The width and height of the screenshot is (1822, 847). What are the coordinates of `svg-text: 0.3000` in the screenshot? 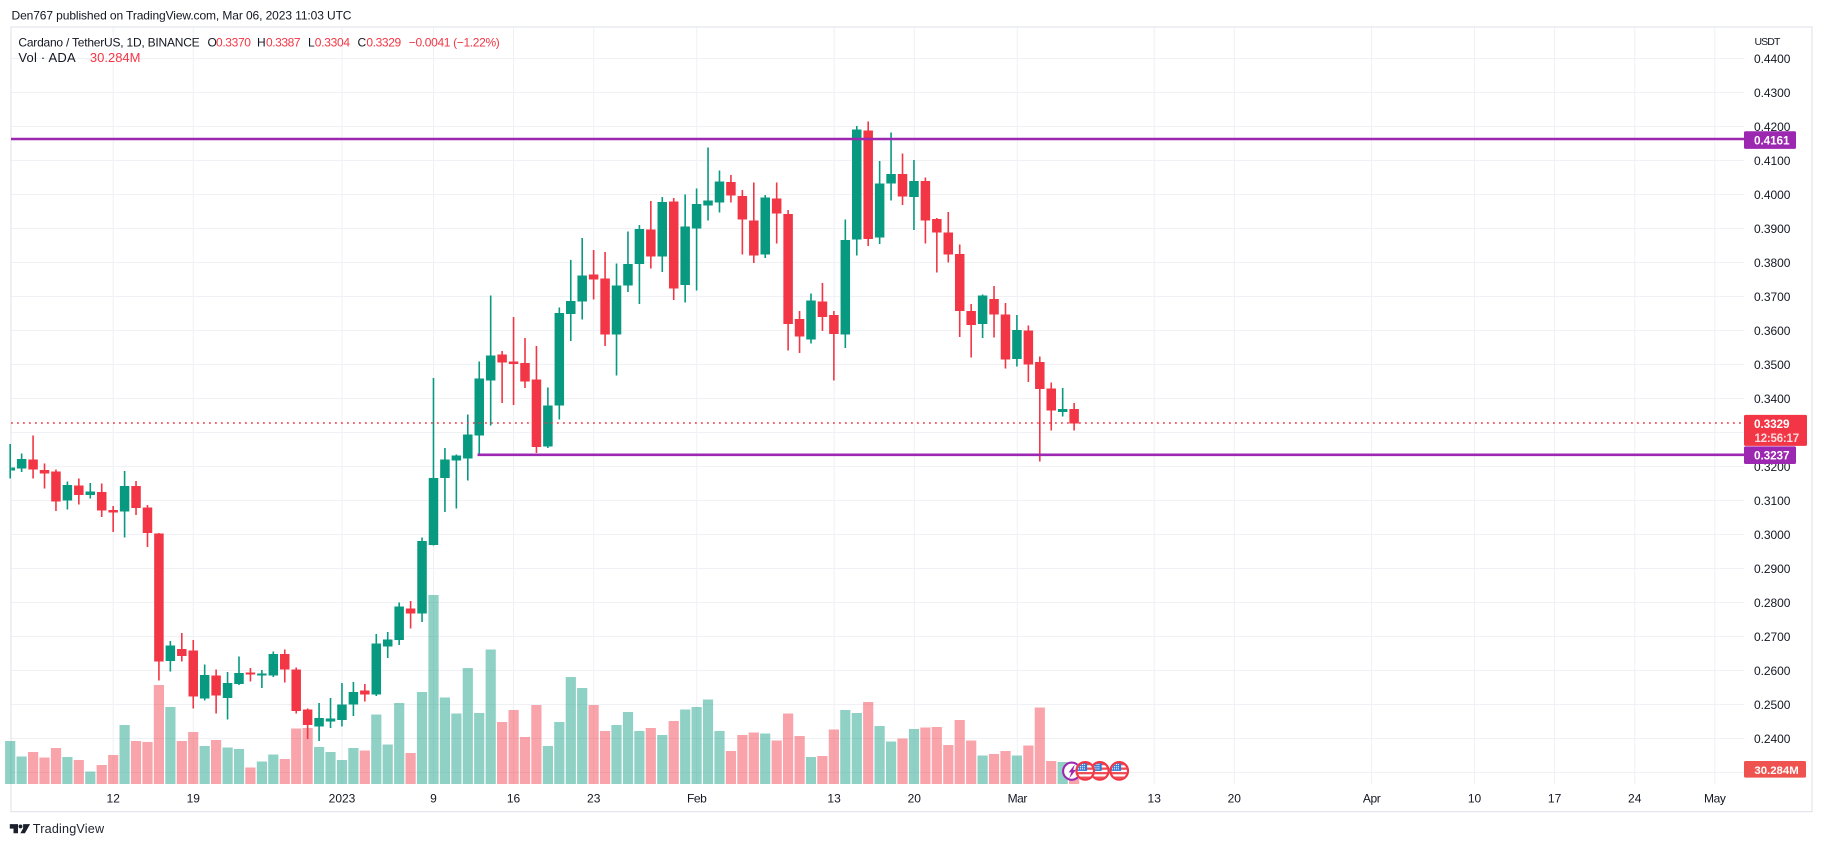 It's located at (1772, 535).